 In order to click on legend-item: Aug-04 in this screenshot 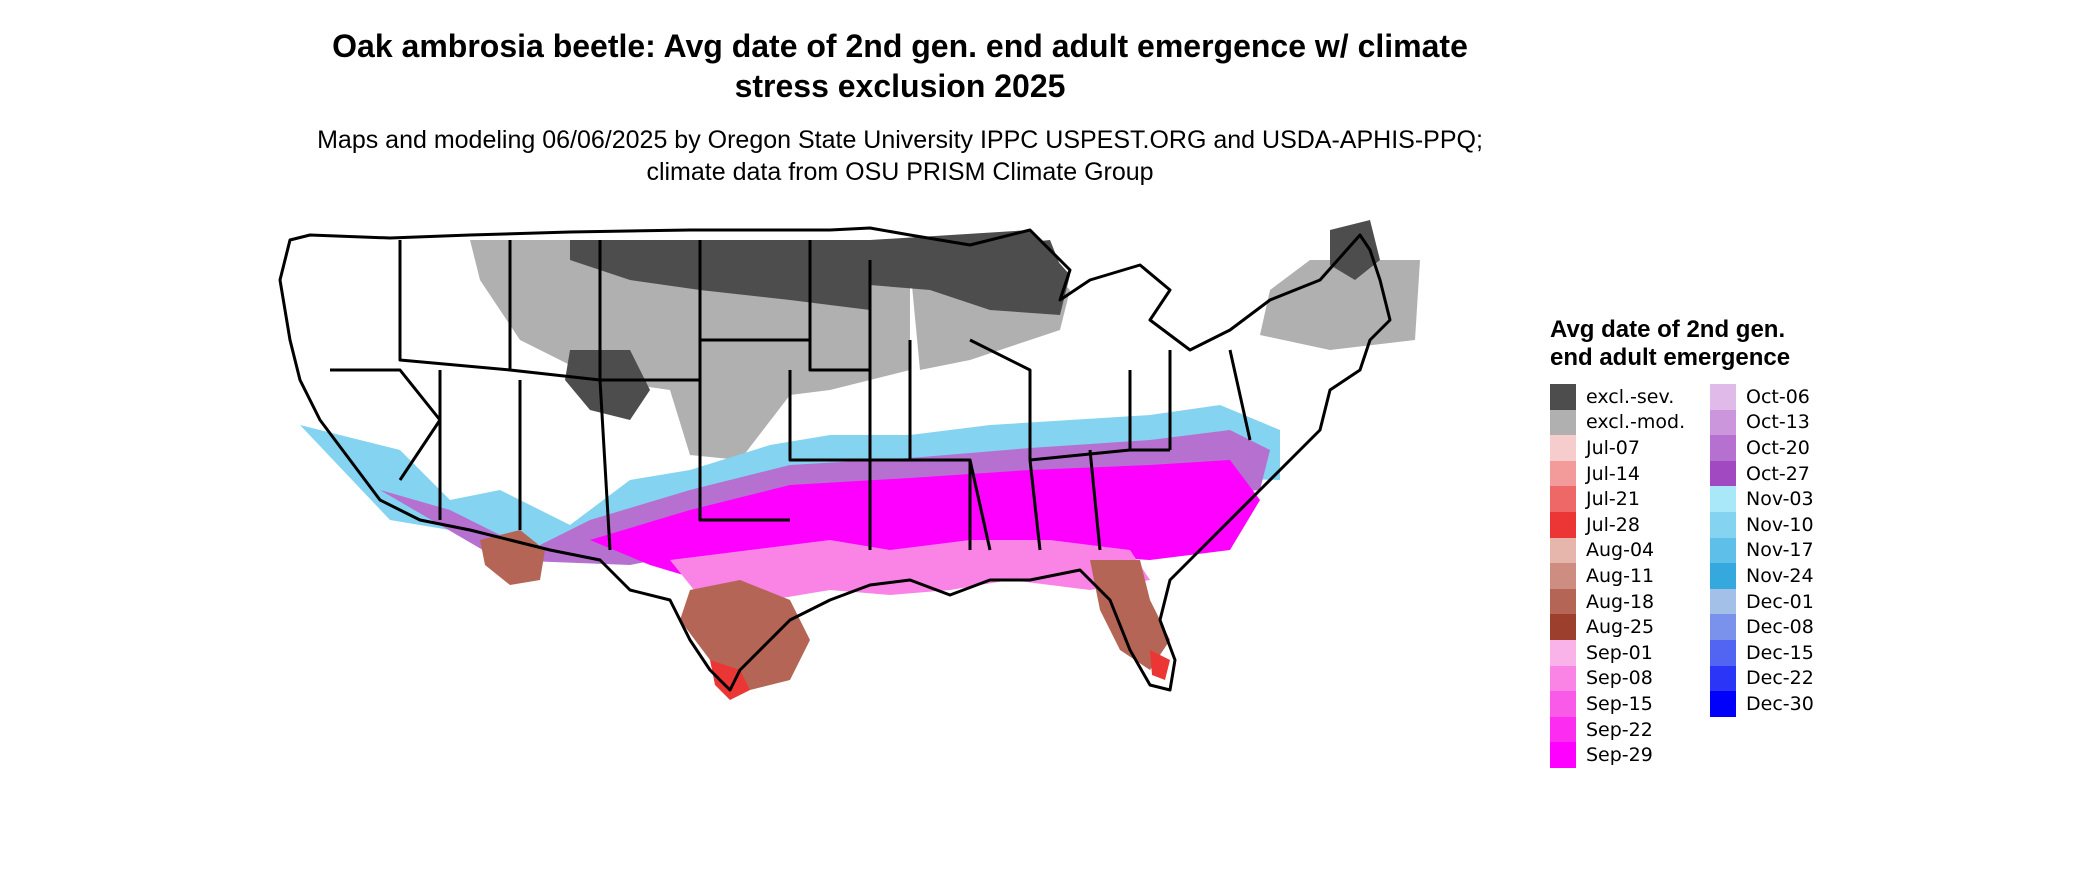, I will do `click(1617, 550)`.